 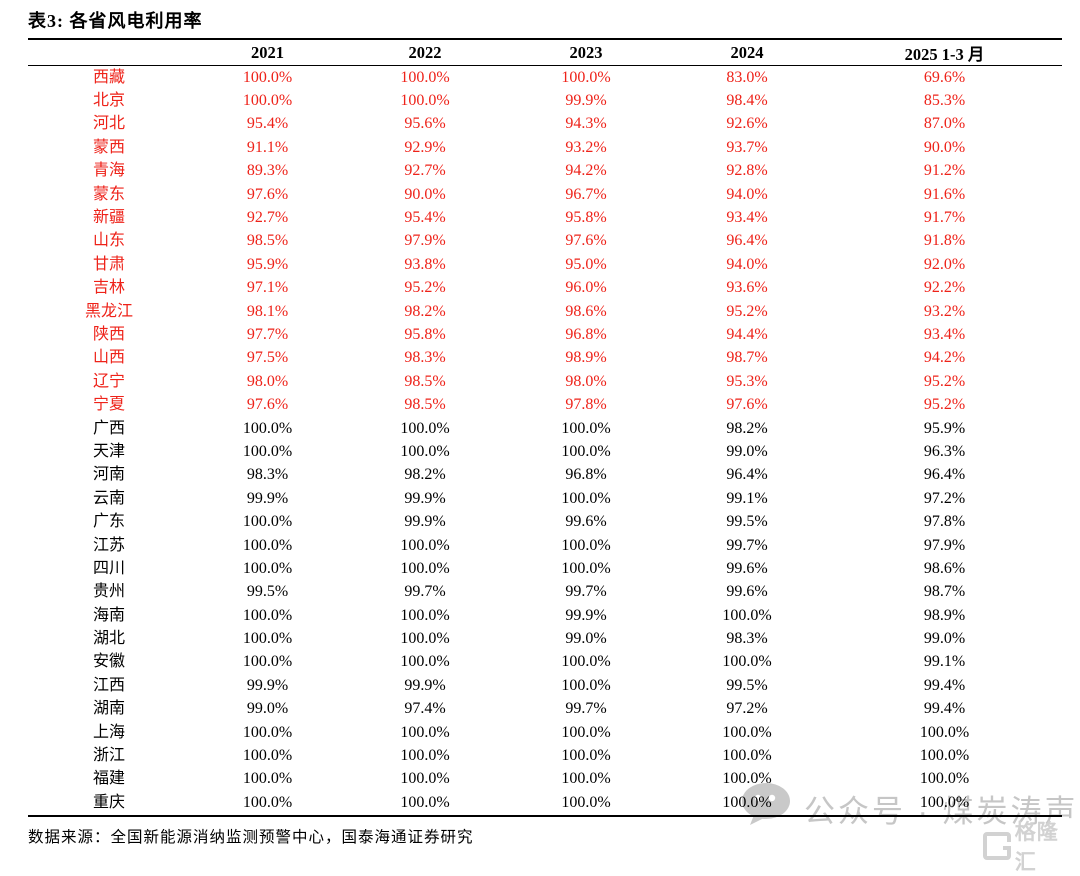 What do you see at coordinates (545, 171) in the screenshot?
I see `table-row: 青海 89.3% 92.7% 94.2% 92.8% 91.2%` at bounding box center [545, 171].